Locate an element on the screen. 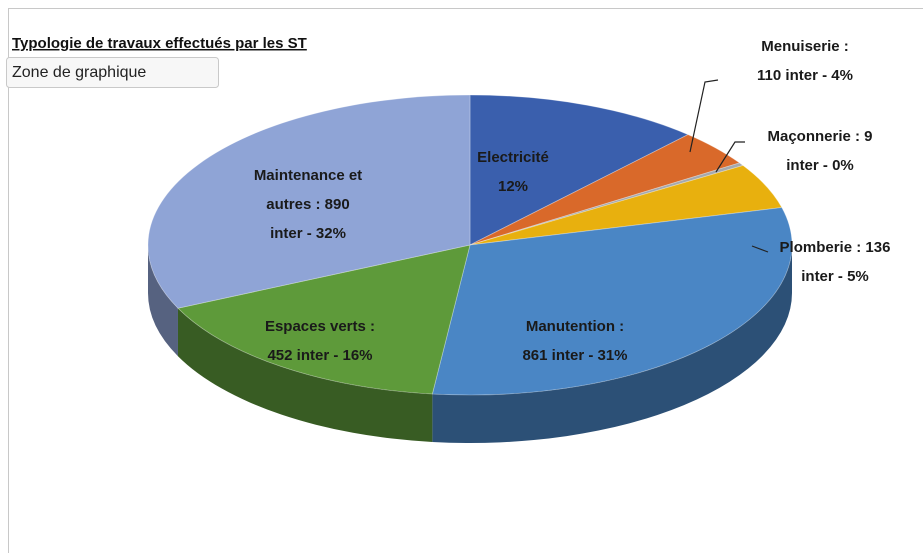 This screenshot has width=923, height=553. tooltip-box is located at coordinates (112, 72).